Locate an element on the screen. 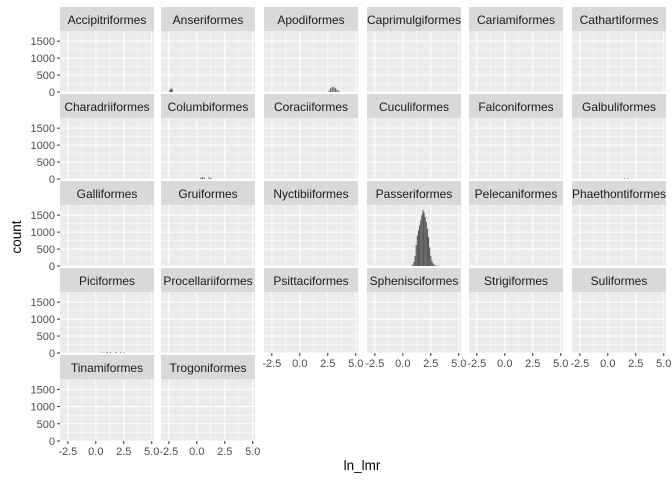  facet-strip-label: Caprimulgiformes is located at coordinates (414, 20).